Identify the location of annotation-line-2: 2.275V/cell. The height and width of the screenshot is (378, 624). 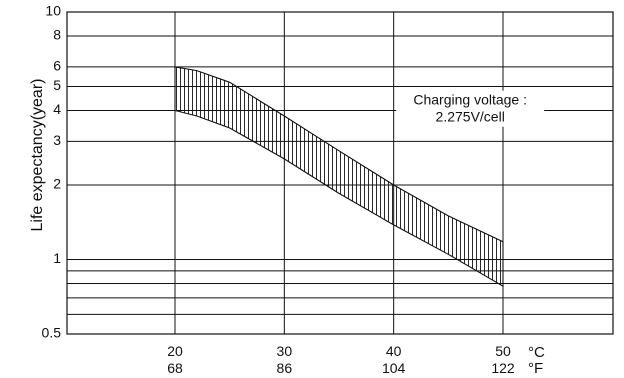
(470, 117).